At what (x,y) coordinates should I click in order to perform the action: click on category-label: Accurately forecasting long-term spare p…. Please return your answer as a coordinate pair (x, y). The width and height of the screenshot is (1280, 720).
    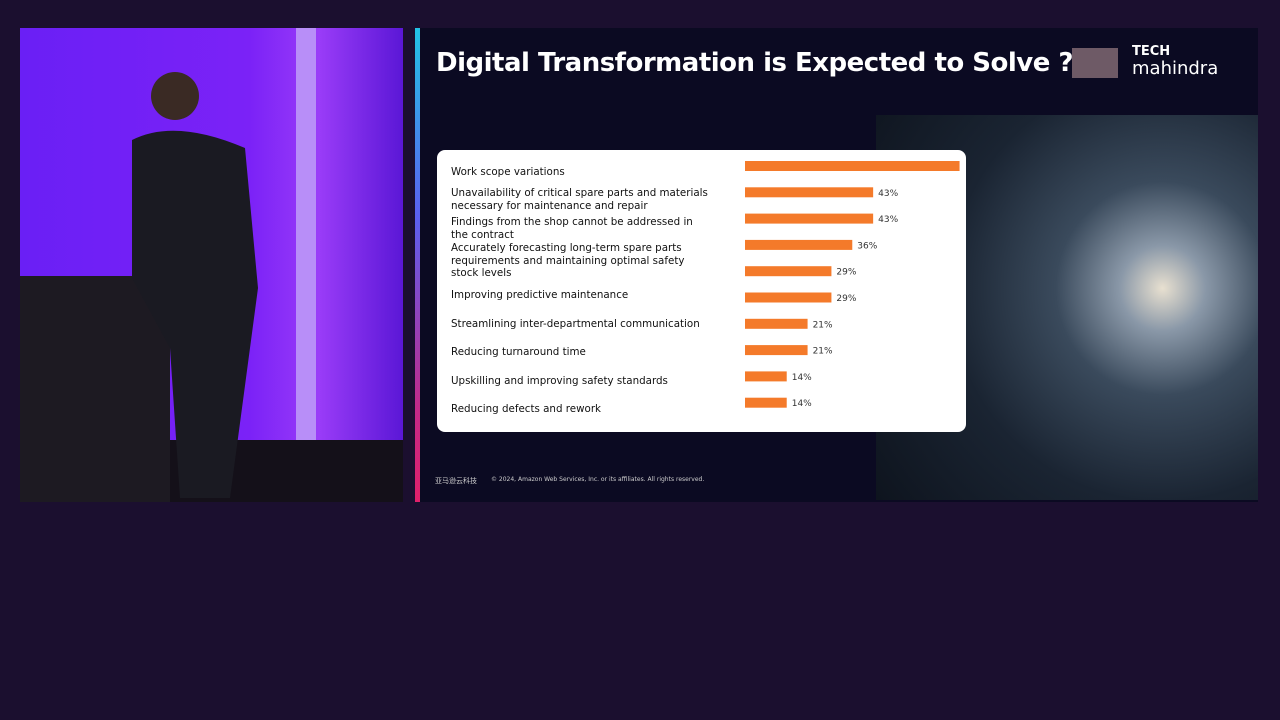
    Looking at the image, I should click on (568, 260).